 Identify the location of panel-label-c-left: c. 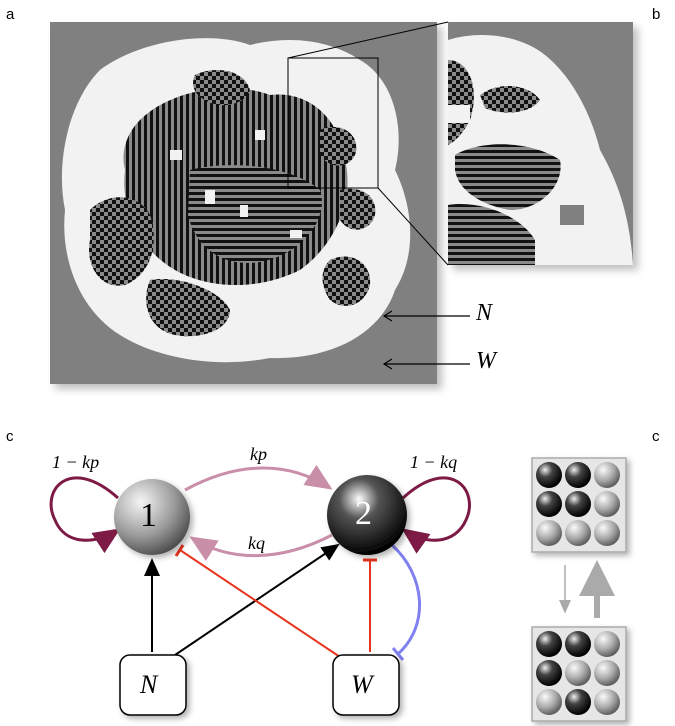
(10, 436).